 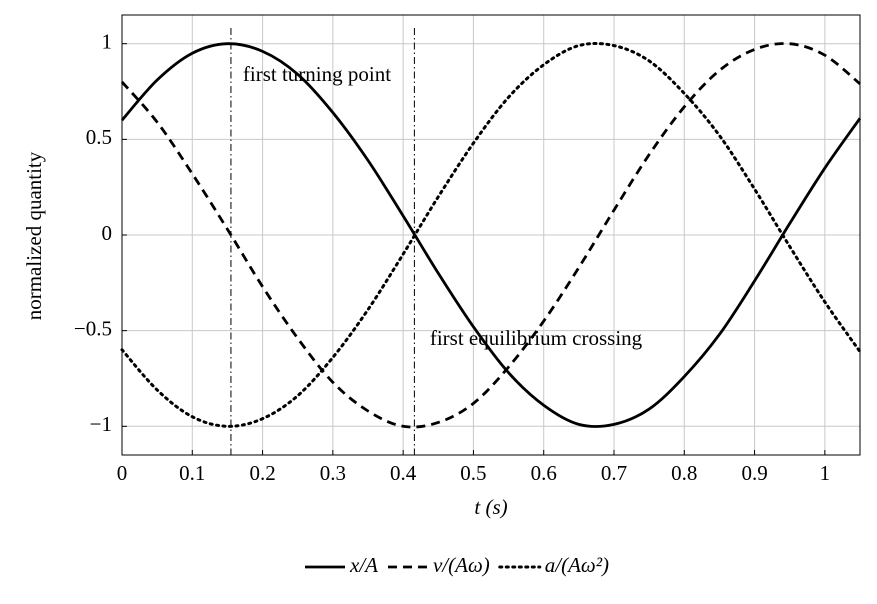 What do you see at coordinates (107, 42) in the screenshot?
I see `y-tick-label: 1` at bounding box center [107, 42].